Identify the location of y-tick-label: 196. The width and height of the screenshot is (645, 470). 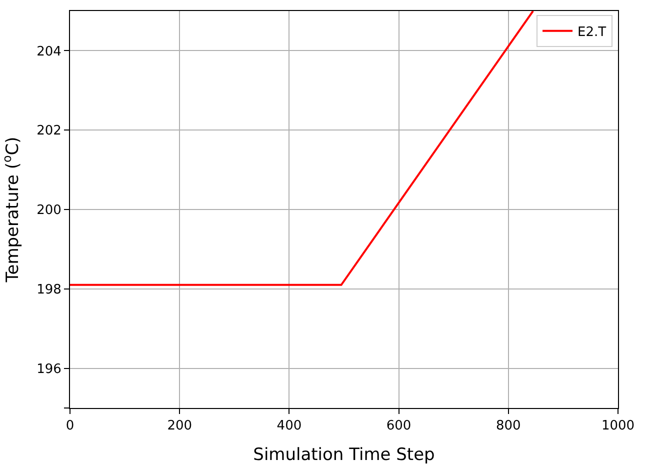
(49, 369).